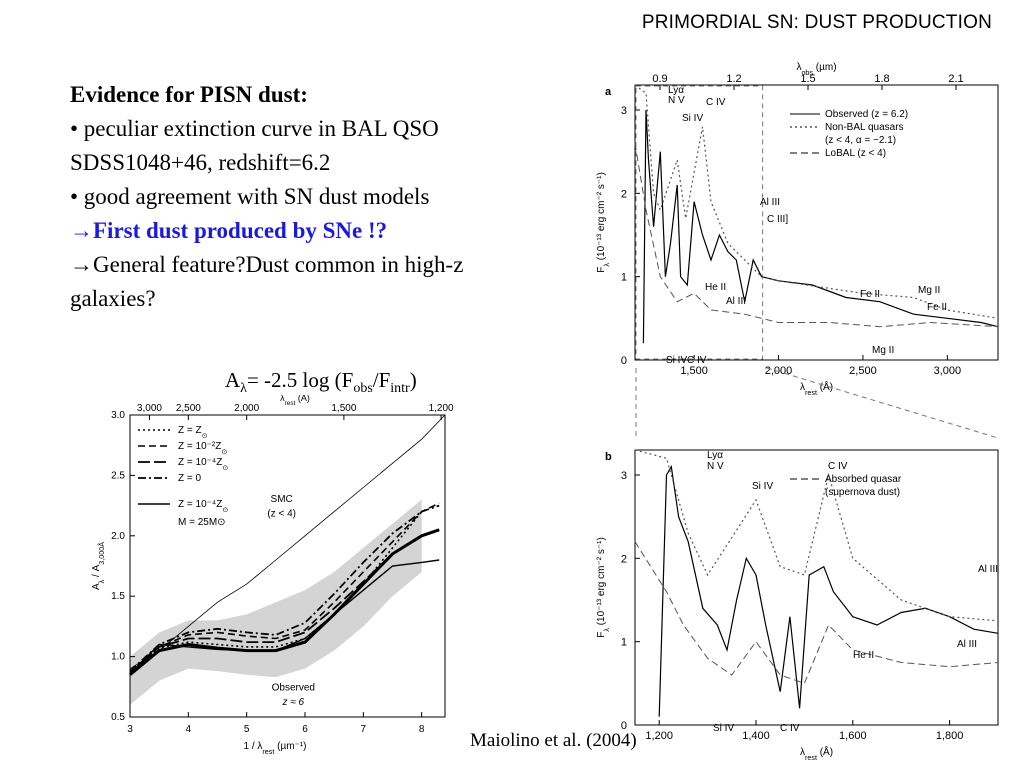 The height and width of the screenshot is (768, 1024). Describe the element at coordinates (293, 687) in the screenshot. I see `observed-label: Observed` at that location.